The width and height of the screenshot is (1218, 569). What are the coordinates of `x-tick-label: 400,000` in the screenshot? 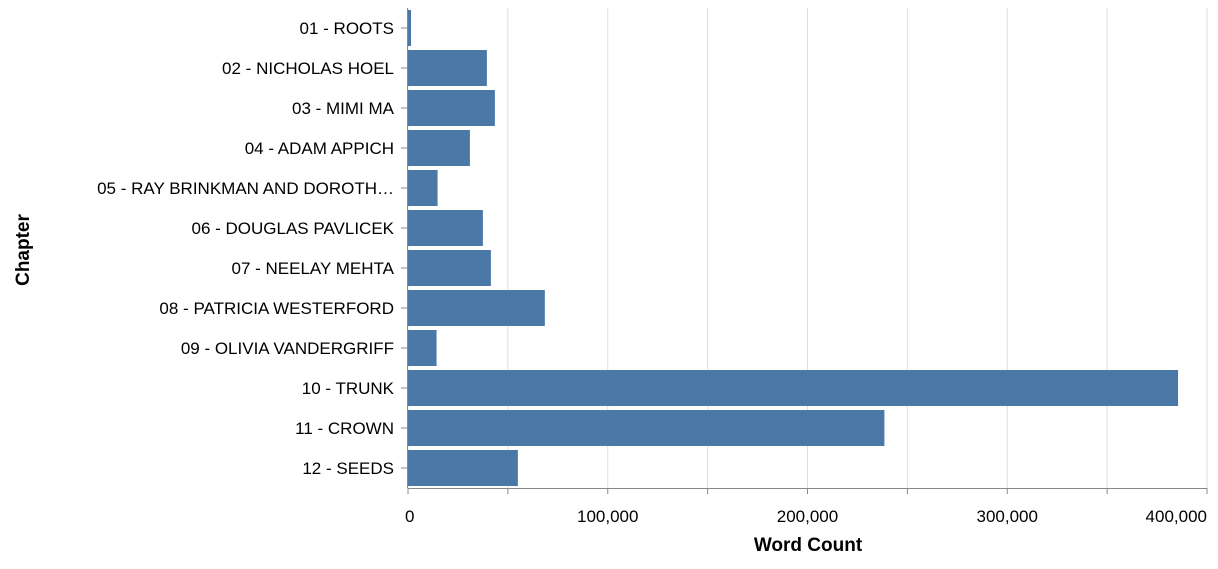 It's located at (1176, 516).